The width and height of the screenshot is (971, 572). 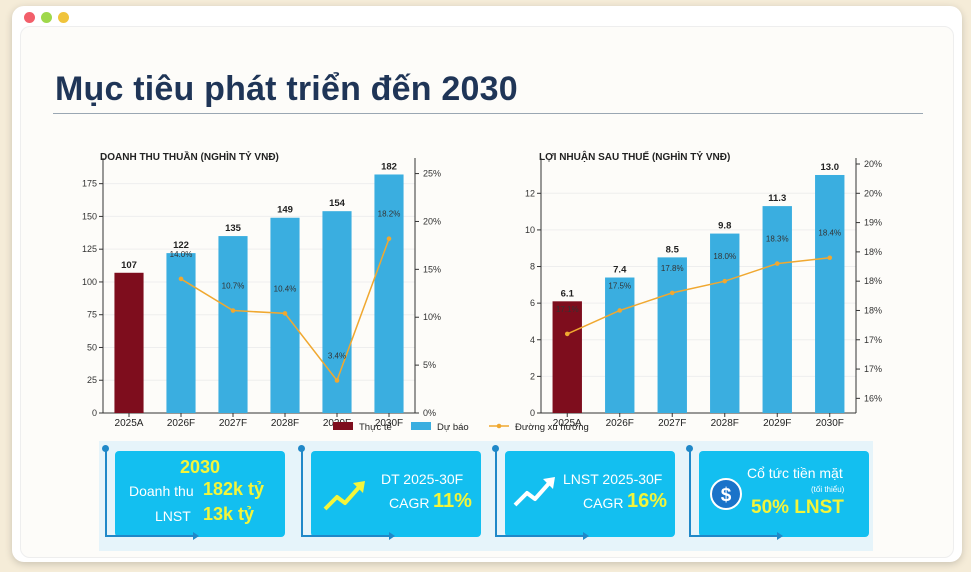 What do you see at coordinates (620, 345) in the screenshot?
I see `bar-2026F` at bounding box center [620, 345].